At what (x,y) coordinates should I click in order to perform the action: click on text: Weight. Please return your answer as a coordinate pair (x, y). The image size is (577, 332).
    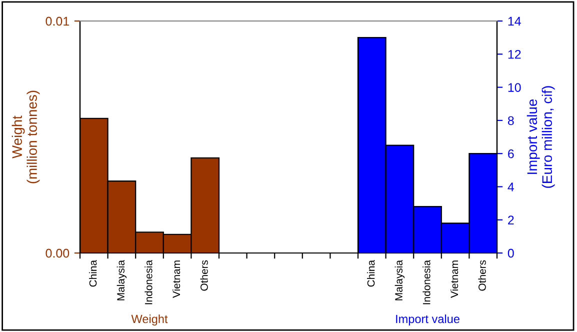
    Looking at the image, I should click on (149, 320).